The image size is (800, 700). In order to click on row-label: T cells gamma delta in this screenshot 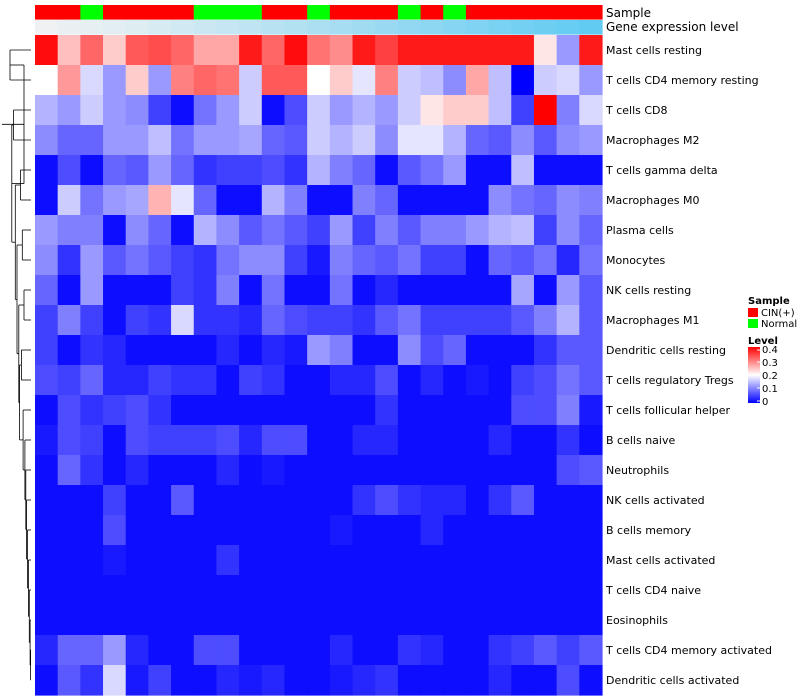, I will do `click(661, 170)`.